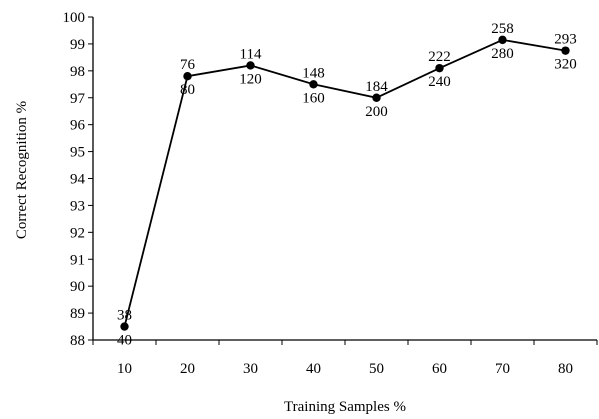  What do you see at coordinates (22, 170) in the screenshot?
I see `y-axis-title: Correct Recognition %` at bounding box center [22, 170].